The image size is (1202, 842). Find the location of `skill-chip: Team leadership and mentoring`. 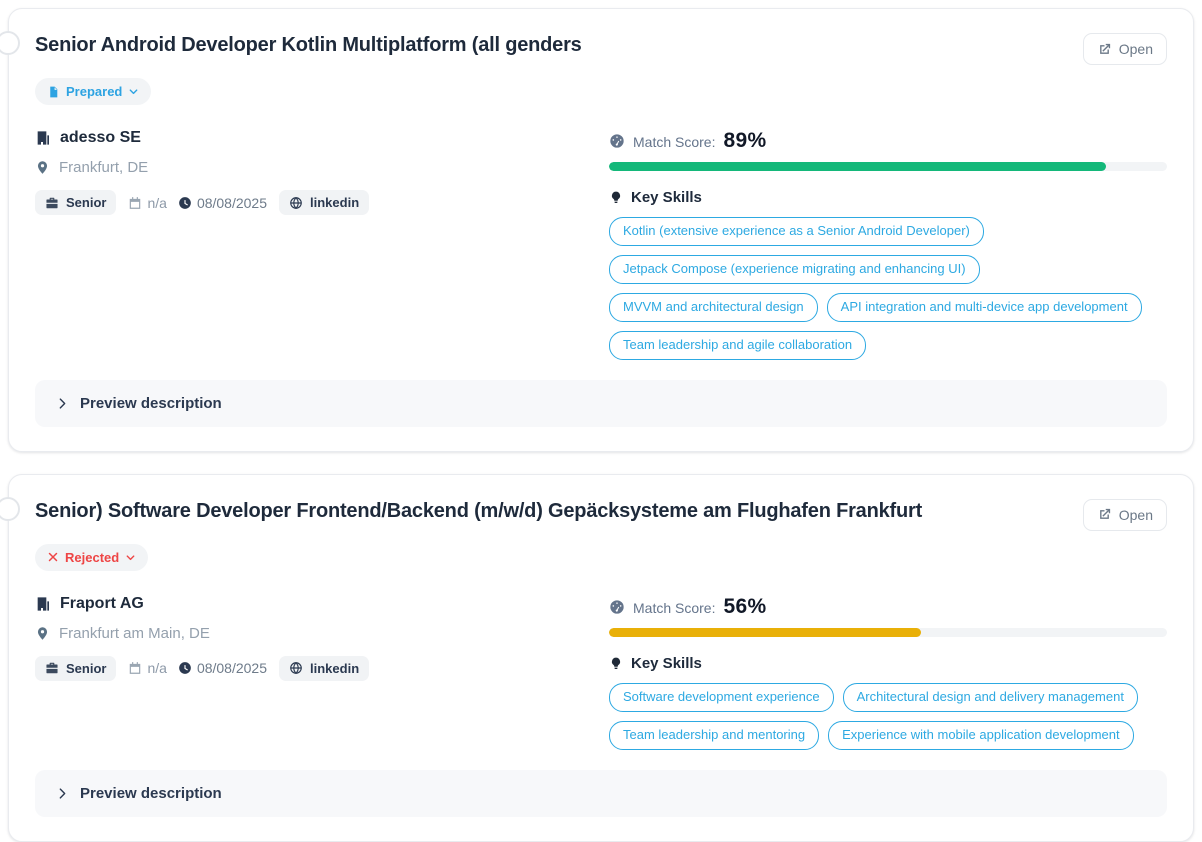

skill-chip: Team leadership and mentoring is located at coordinates (714, 735).